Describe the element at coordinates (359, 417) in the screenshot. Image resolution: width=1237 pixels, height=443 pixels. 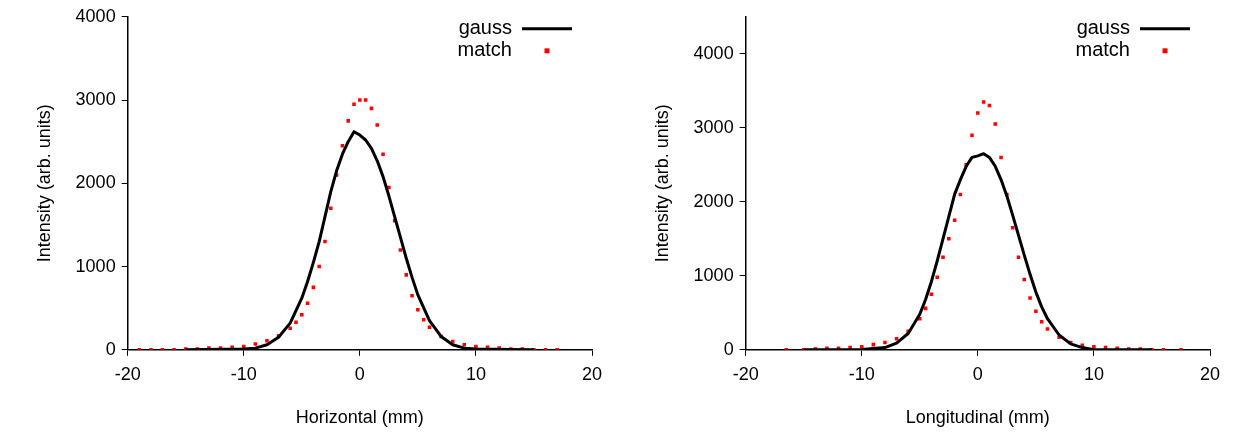
I see `x-axis-title: Horizontal (mm)` at that location.